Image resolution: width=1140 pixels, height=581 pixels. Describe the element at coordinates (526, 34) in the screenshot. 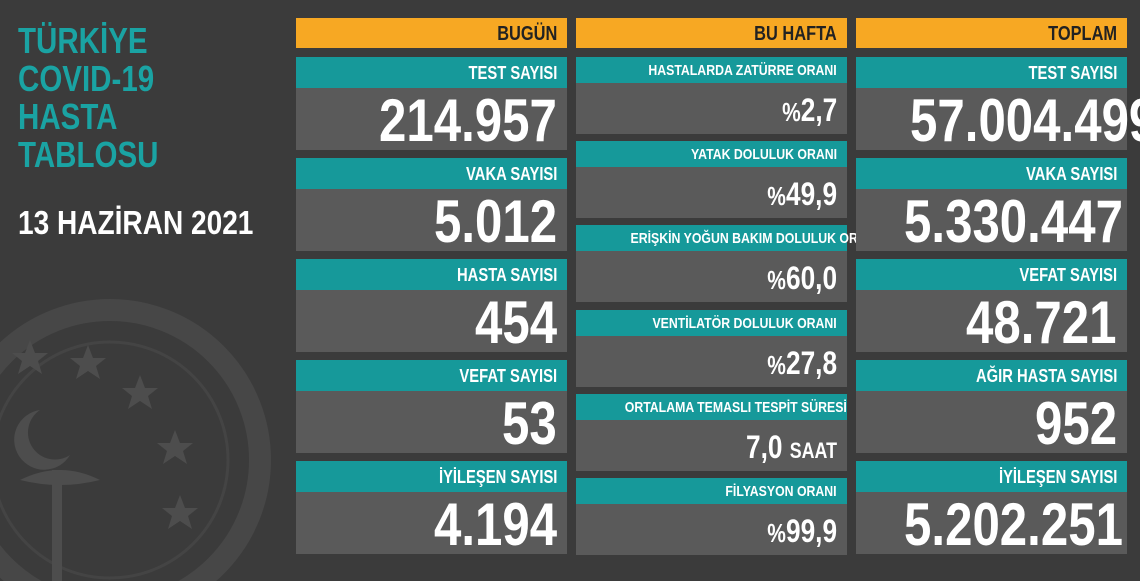

I see `header-text: BUGÜN` at that location.